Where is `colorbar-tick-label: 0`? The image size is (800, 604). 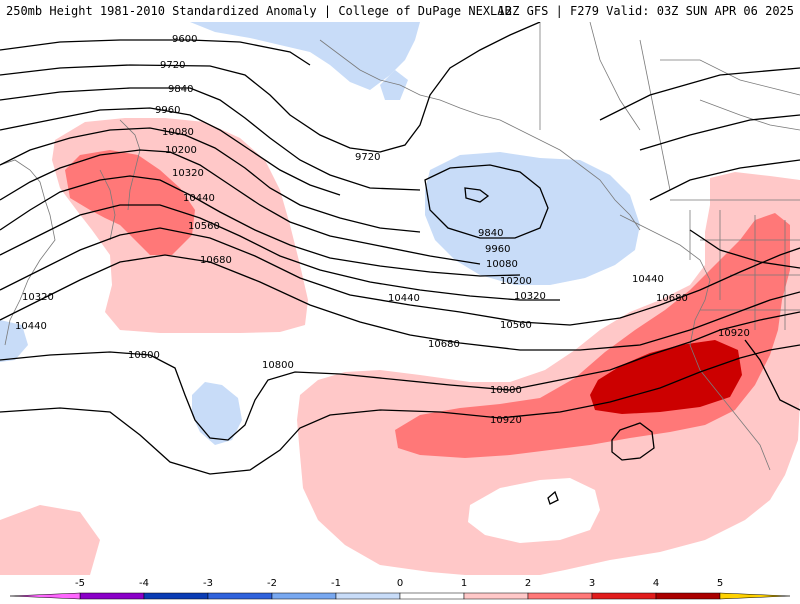 colorbar-tick-label: 0 is located at coordinates (400, 583).